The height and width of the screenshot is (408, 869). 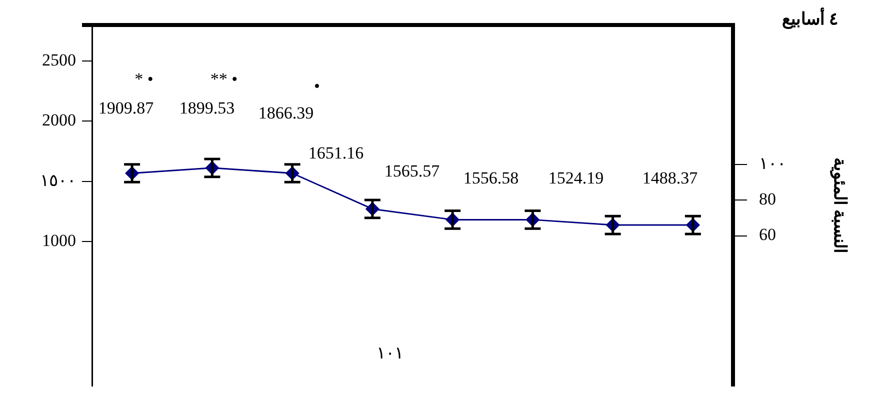 I want to click on annotation: 1556.58, so click(x=491, y=178).